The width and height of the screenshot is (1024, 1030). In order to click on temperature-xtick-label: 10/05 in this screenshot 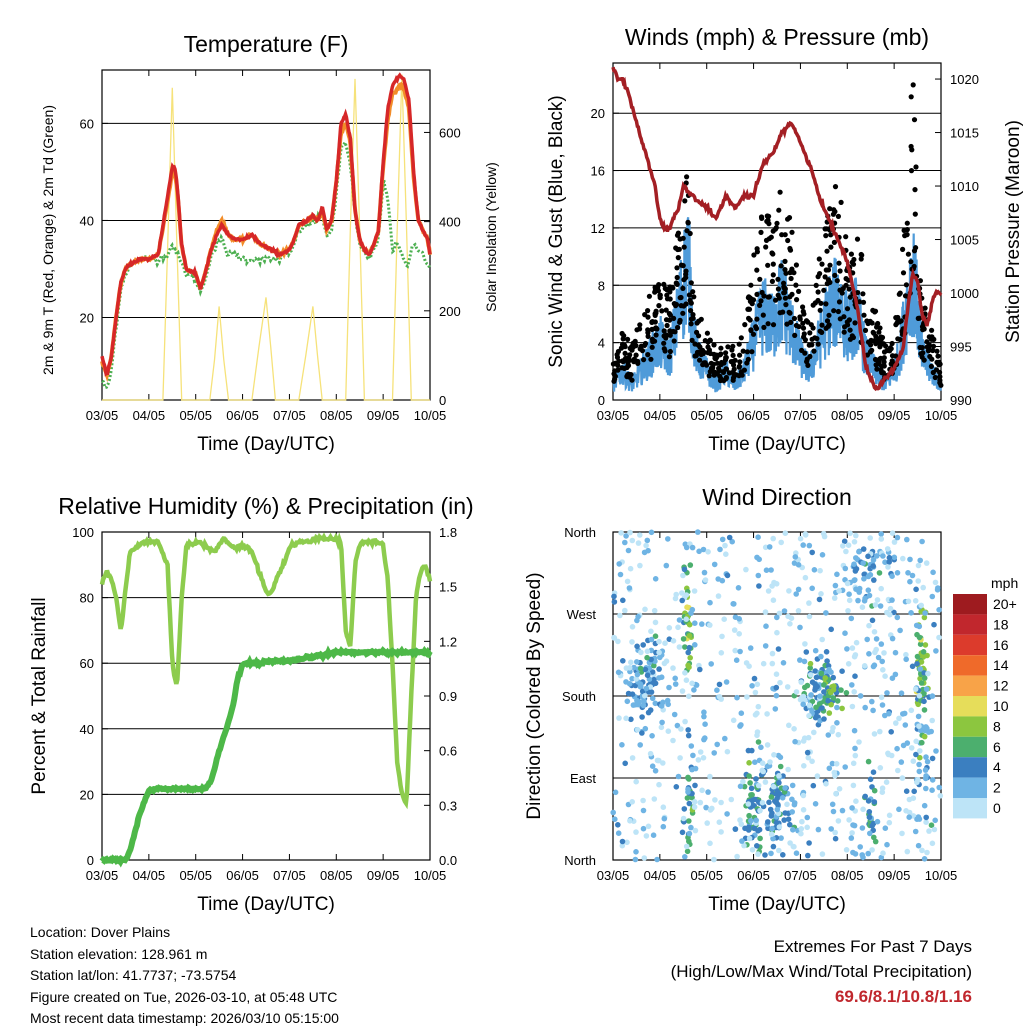, I will do `click(430, 415)`.